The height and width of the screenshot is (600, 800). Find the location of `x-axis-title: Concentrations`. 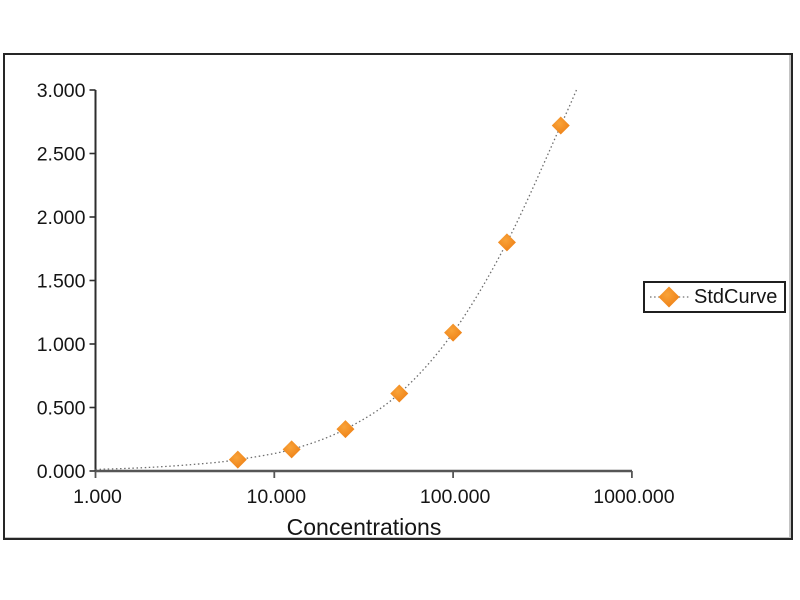

x-axis-title: Concentrations is located at coordinates (364, 527).